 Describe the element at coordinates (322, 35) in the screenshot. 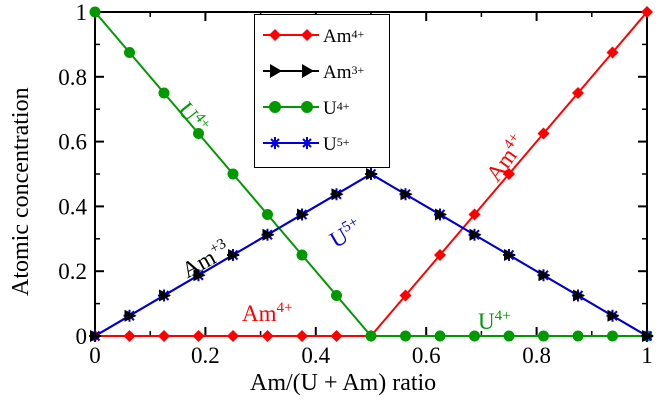

I see `legend-item-am4plus: Am4+` at that location.